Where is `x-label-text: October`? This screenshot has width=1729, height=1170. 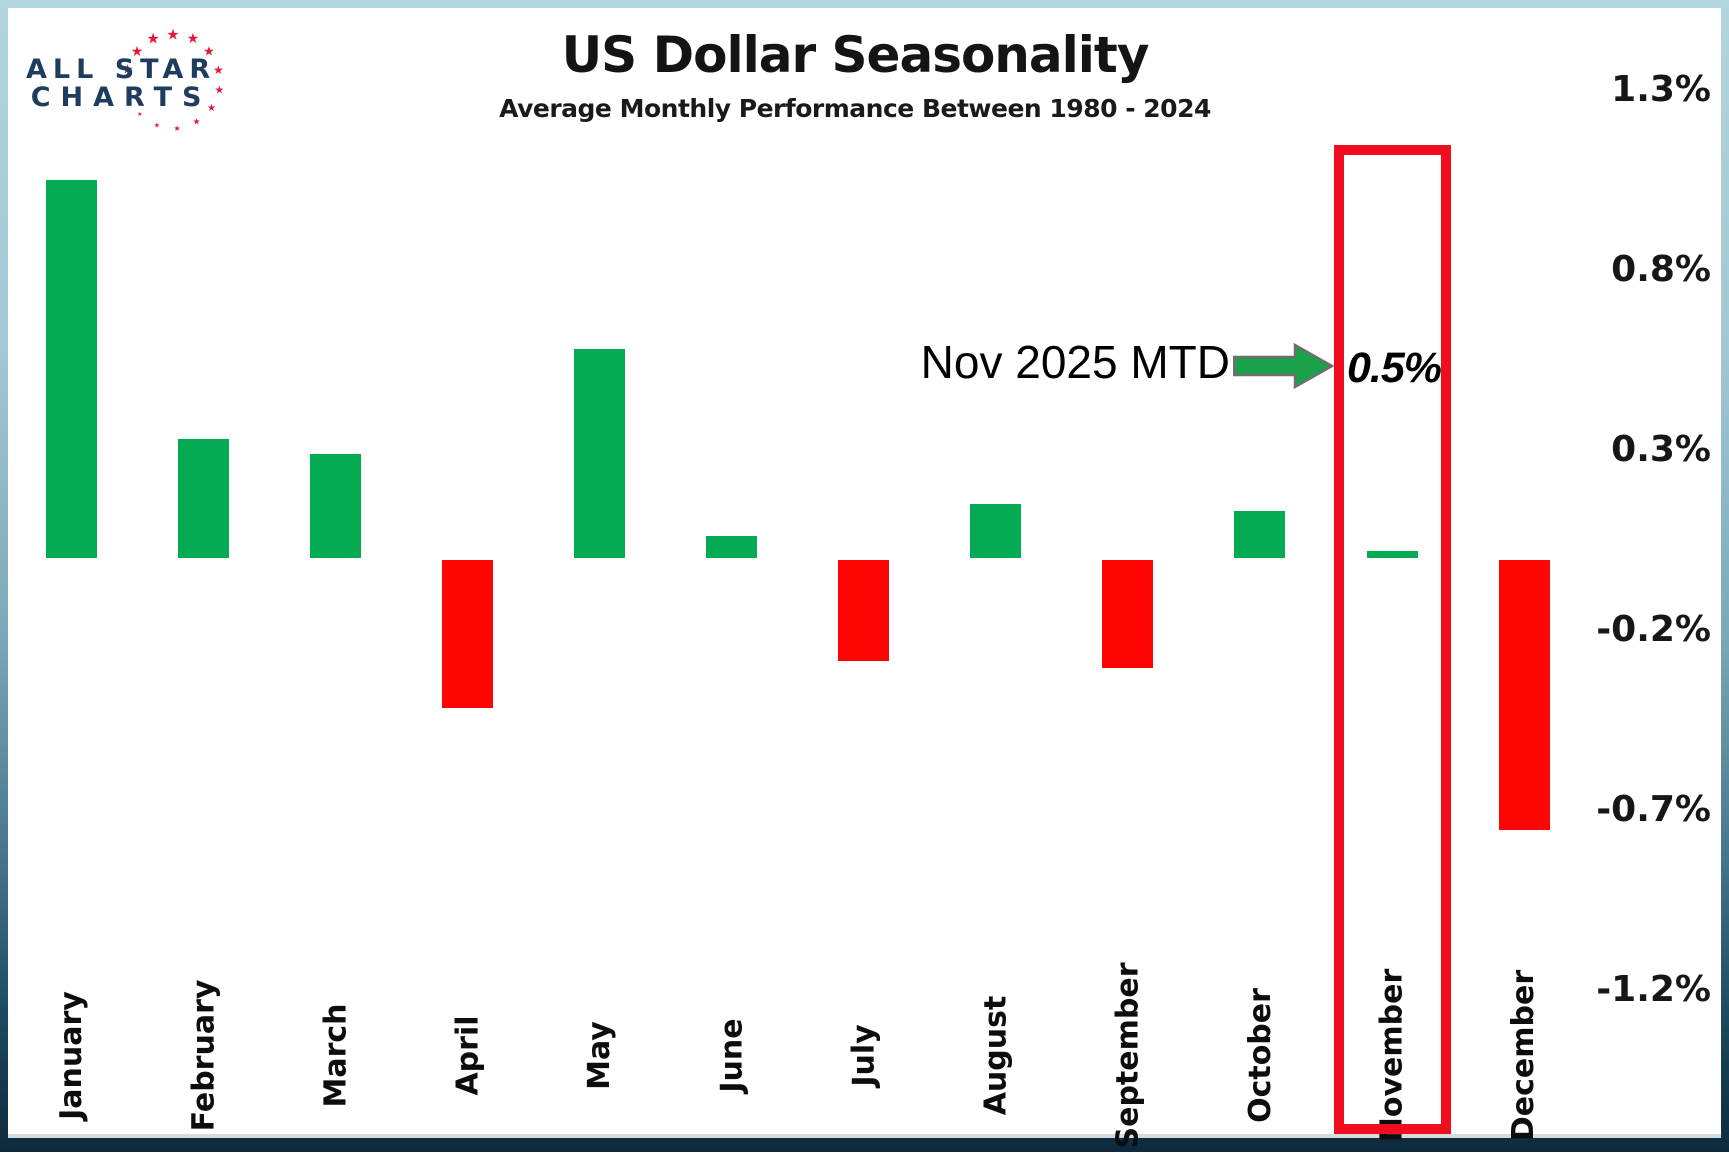
x-label-text: October is located at coordinates (1260, 1055).